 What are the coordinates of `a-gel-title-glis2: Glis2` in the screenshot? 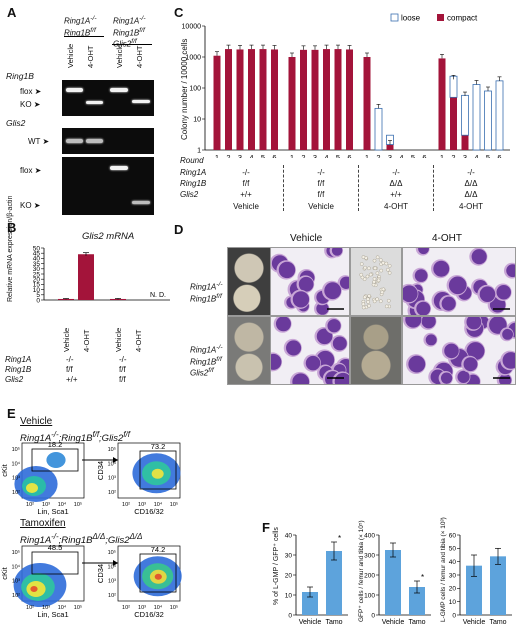 It's located at (16, 123).